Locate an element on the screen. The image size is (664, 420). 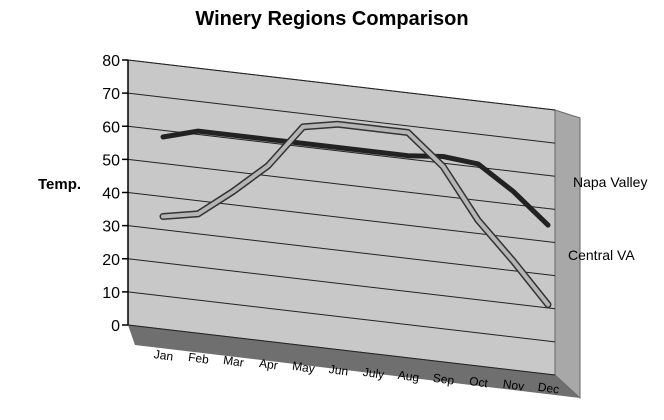
chart-floor is located at coordinates (354, 361).